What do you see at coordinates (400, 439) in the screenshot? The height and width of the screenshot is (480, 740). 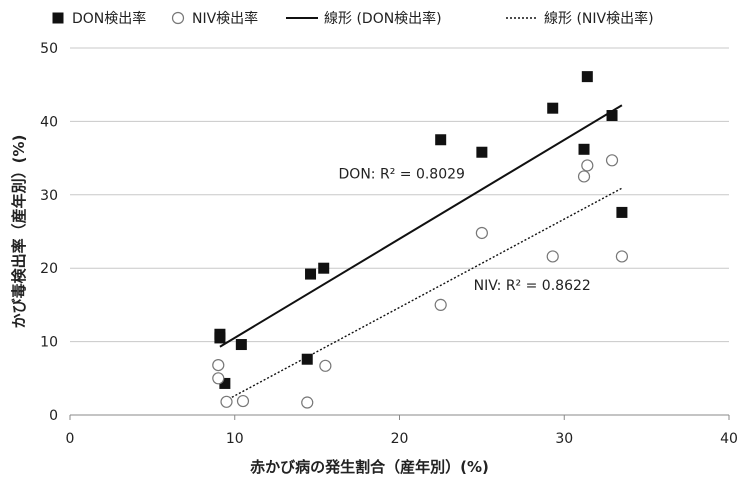 I see `x-tick-label: 20` at bounding box center [400, 439].